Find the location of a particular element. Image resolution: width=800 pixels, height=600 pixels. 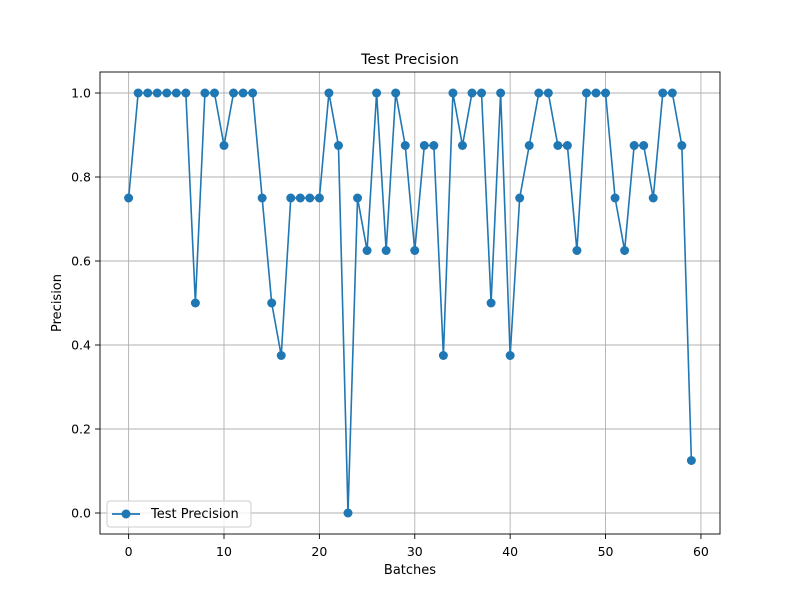

x-axis-ticks: 0 10 20 30 40 50 60 is located at coordinates (417, 546).